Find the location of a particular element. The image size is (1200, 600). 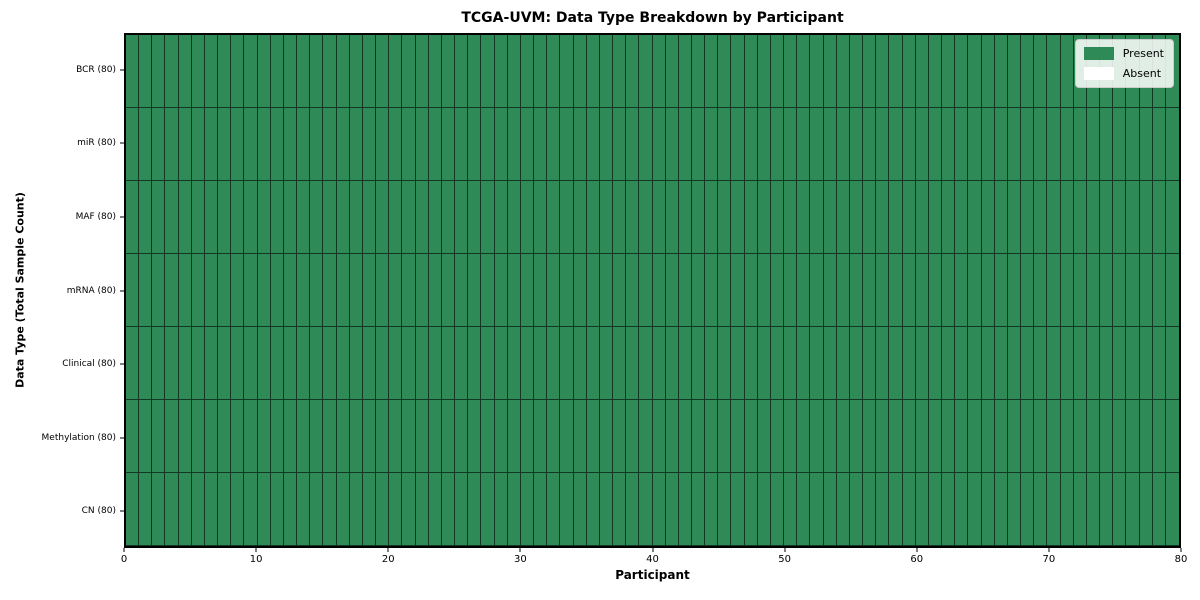

x-axis-label: Participant is located at coordinates (652, 575).